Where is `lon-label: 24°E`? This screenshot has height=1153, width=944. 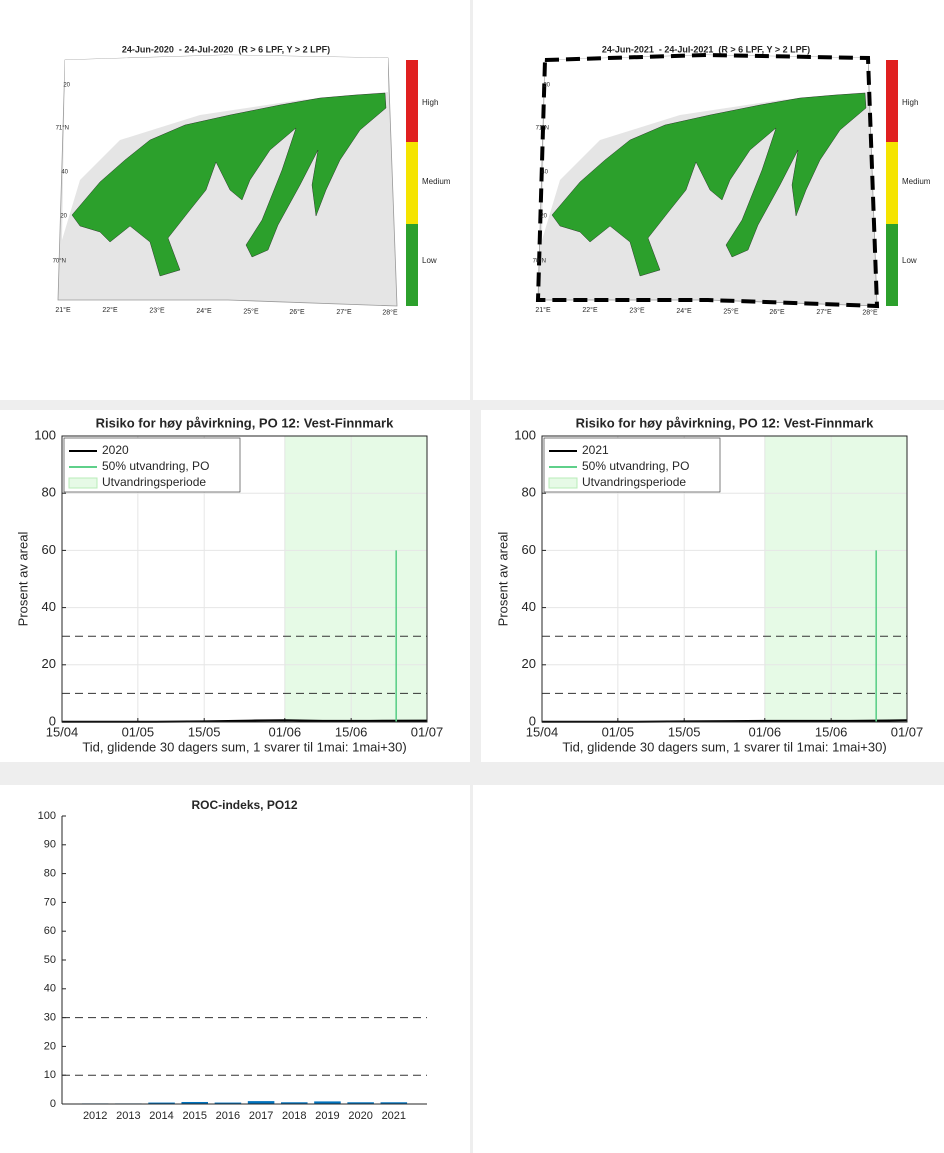 lon-label: 24°E is located at coordinates (684, 311).